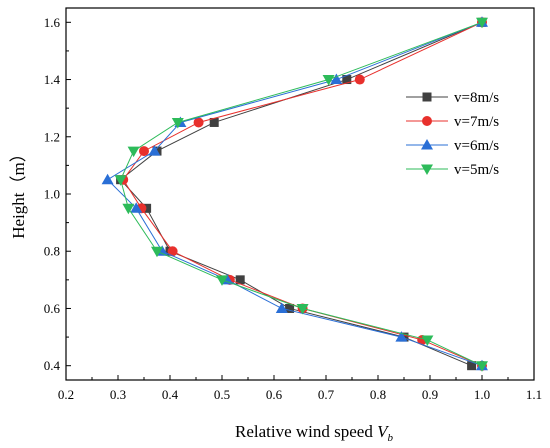 The height and width of the screenshot is (448, 550). I want to click on legend-label: v=6m/s, so click(476, 146).